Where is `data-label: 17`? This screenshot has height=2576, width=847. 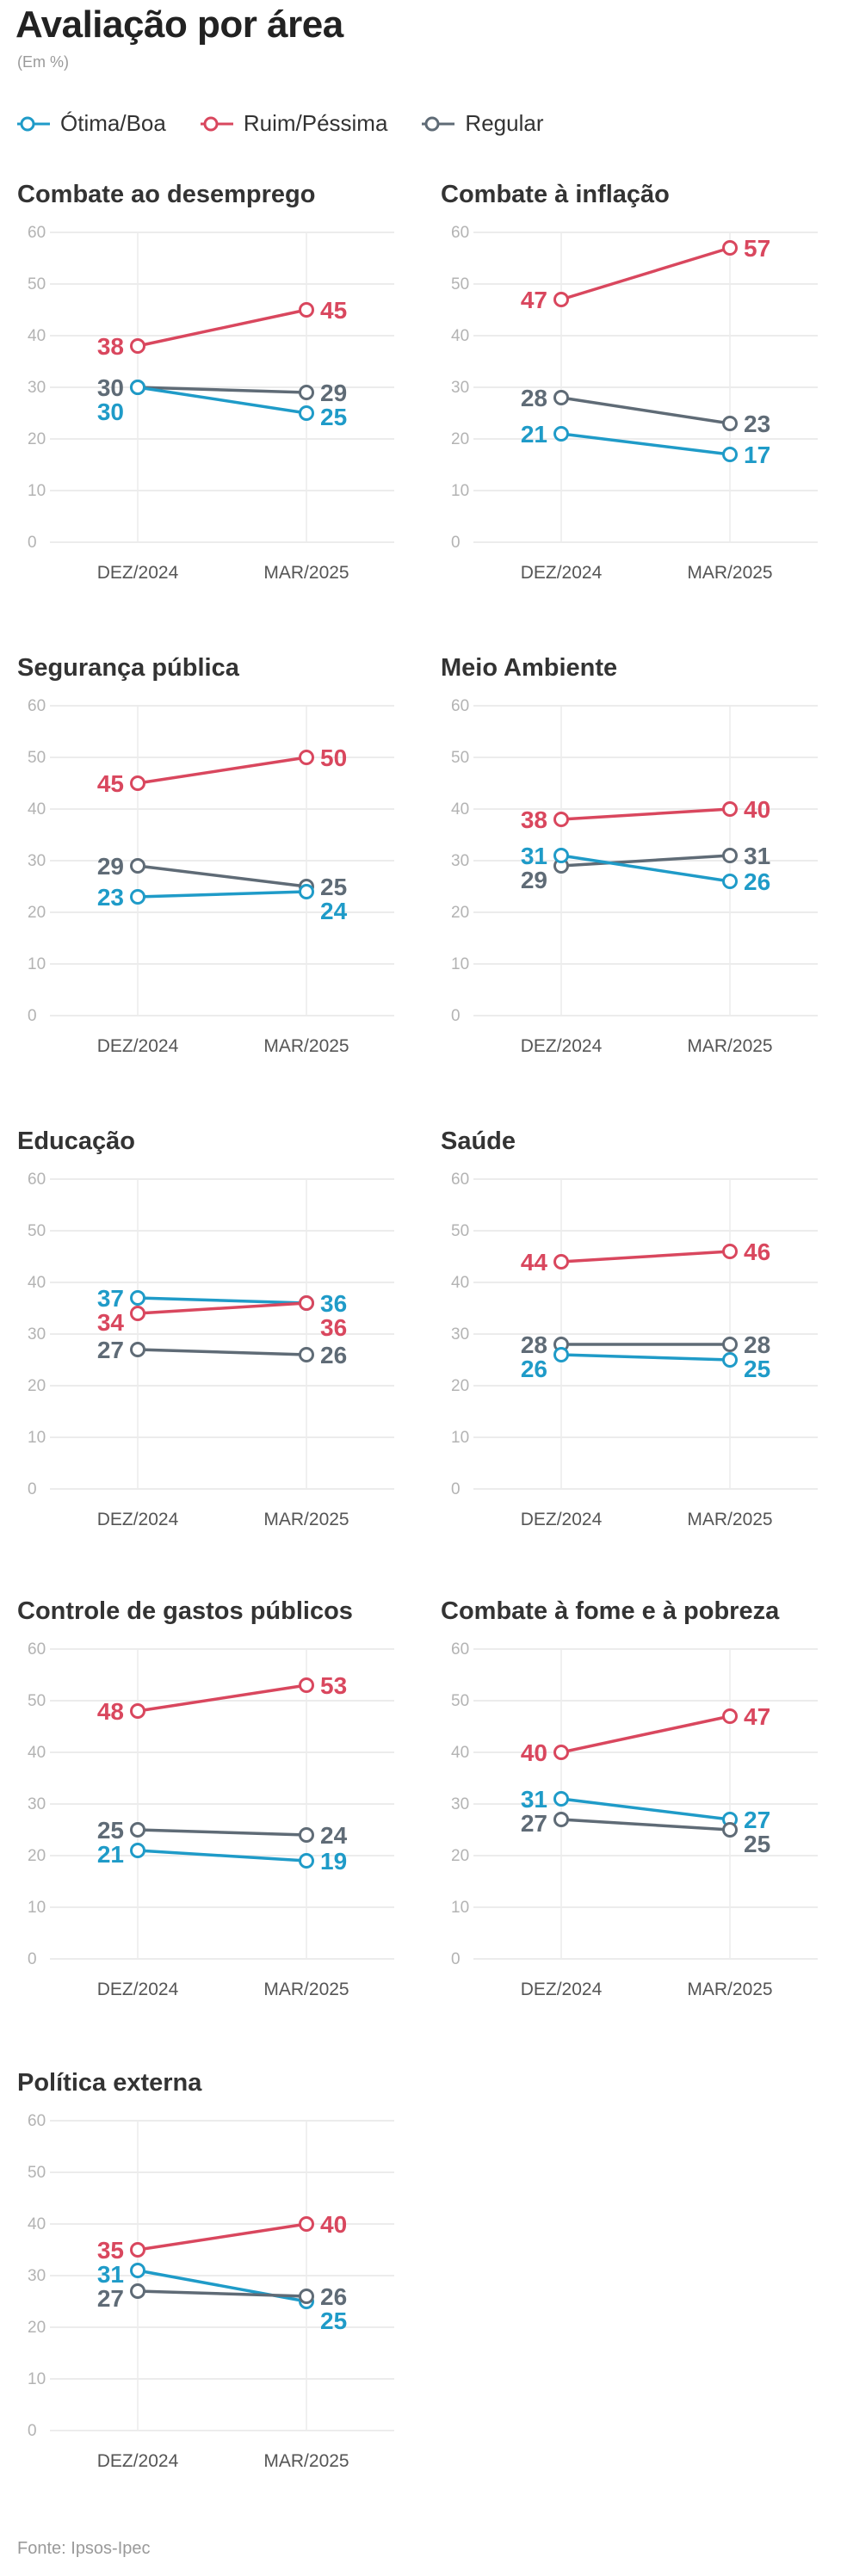 data-label: 17 is located at coordinates (757, 455).